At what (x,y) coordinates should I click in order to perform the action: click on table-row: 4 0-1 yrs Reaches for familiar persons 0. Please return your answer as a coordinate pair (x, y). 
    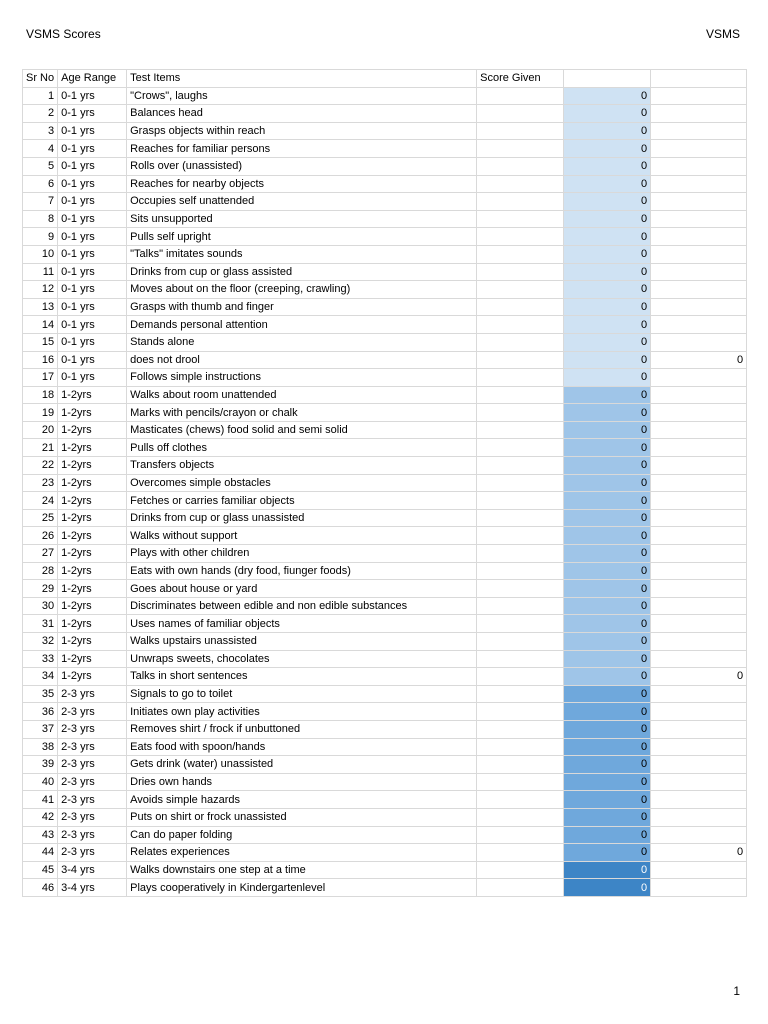
    Looking at the image, I should click on (384, 148).